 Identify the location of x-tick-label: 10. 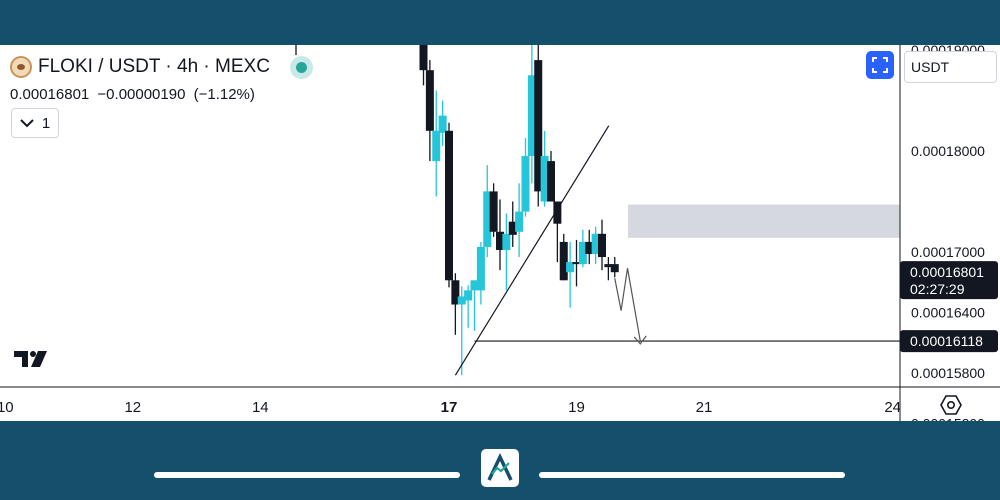
(7, 407).